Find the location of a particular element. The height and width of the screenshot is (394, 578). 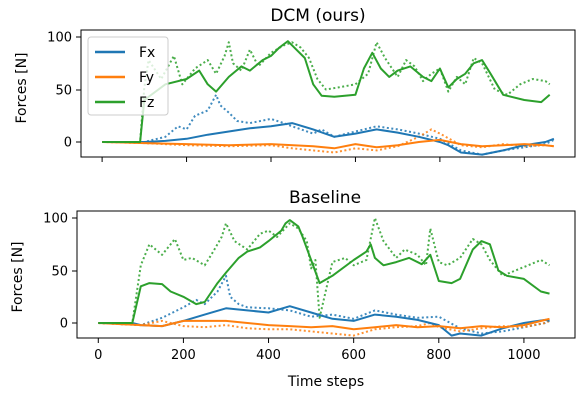

bottom-ytick-label-50: 50 is located at coordinates (59, 272).